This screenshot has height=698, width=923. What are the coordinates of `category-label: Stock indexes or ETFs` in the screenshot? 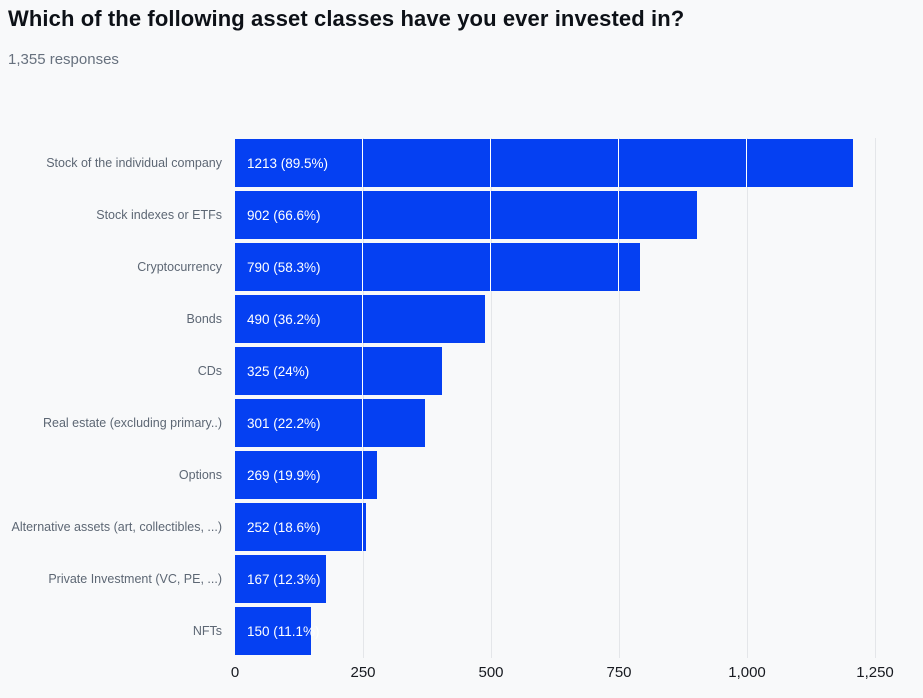 It's located at (159, 215).